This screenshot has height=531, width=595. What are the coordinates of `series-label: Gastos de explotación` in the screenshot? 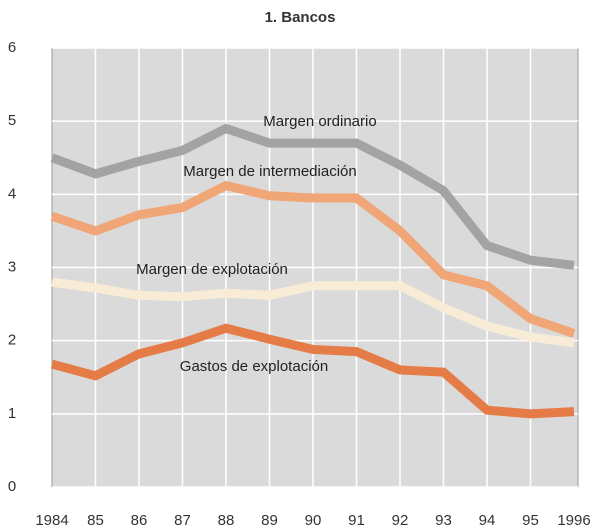 It's located at (254, 366).